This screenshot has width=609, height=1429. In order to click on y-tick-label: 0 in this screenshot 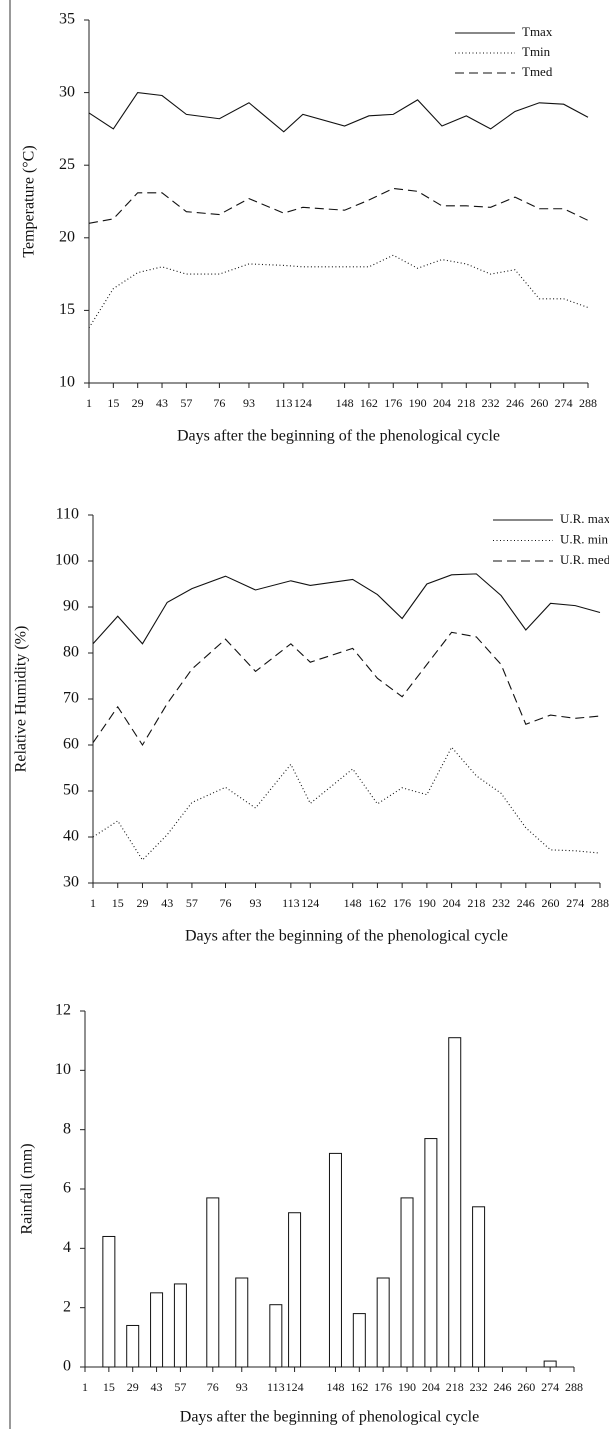, I will do `click(67, 1366)`.